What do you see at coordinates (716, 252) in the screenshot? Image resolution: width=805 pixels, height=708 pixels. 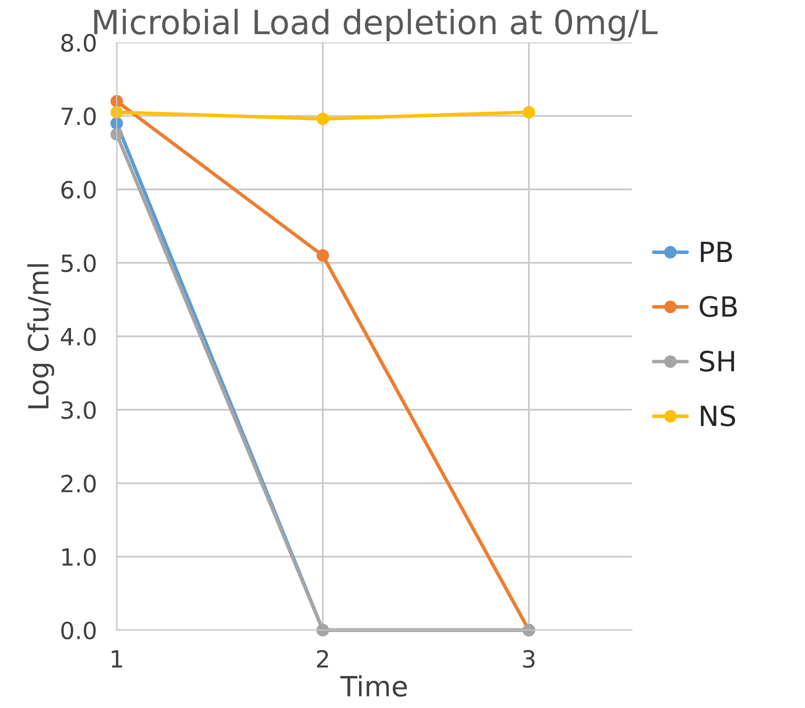 I see `legend-label: PB` at bounding box center [716, 252].